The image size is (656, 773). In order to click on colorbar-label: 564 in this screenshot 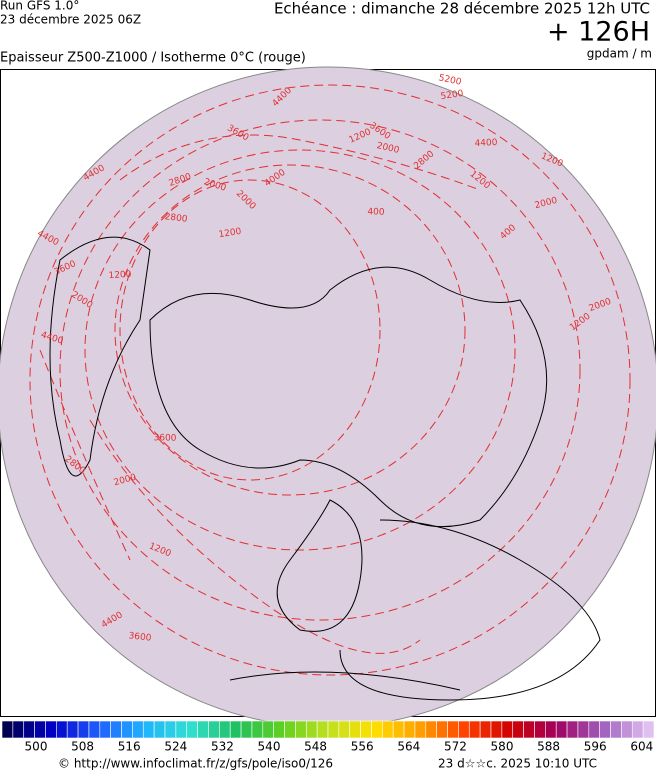, I will do `click(408, 747)`.